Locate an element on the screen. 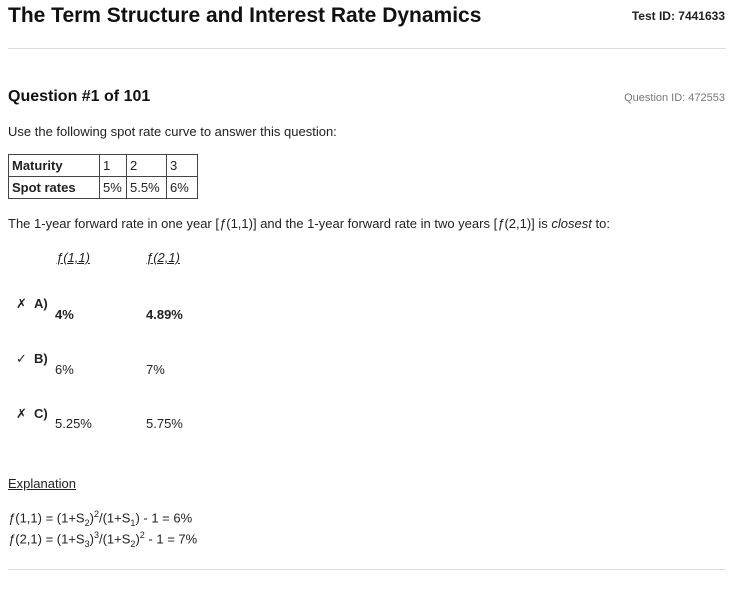 The image size is (750, 590). table-row: Spot rates 5% 5.5% 6% is located at coordinates (103, 187).